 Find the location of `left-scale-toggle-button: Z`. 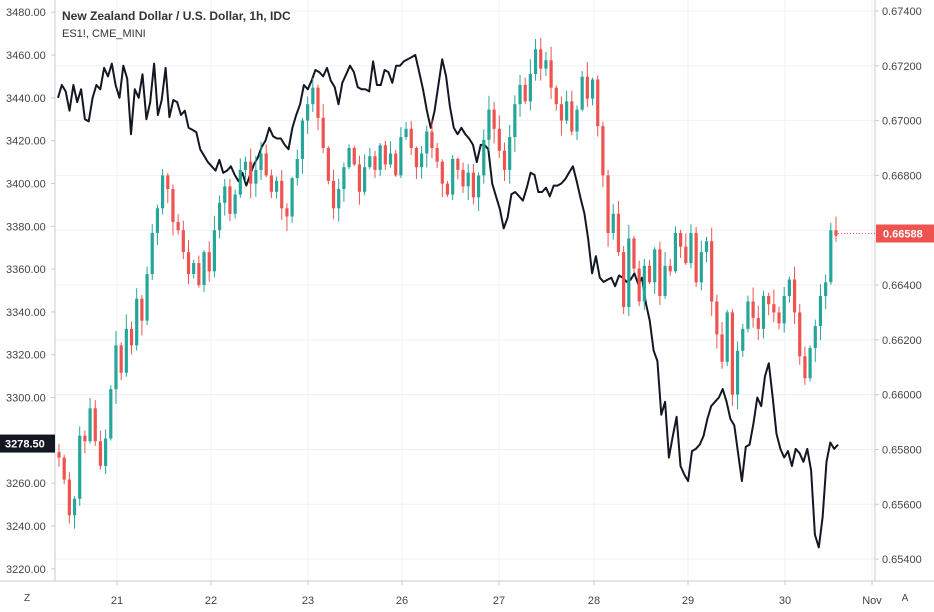

left-scale-toggle-button: Z is located at coordinates (27, 598).